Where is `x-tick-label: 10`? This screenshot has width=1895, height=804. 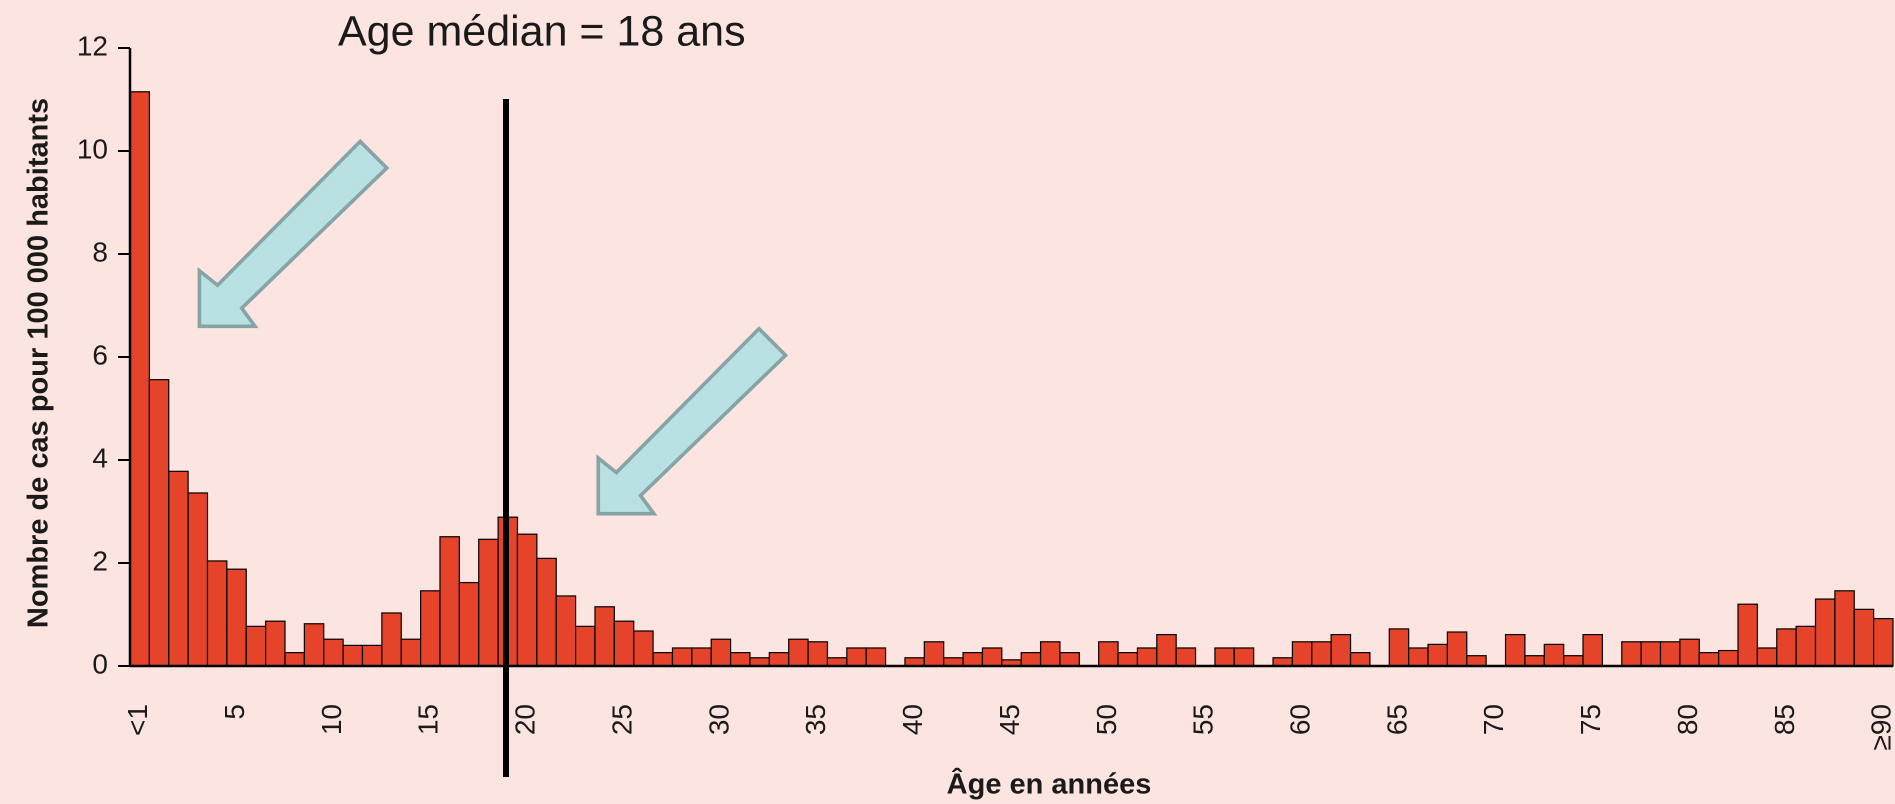
x-tick-label: 10 is located at coordinates (331, 719).